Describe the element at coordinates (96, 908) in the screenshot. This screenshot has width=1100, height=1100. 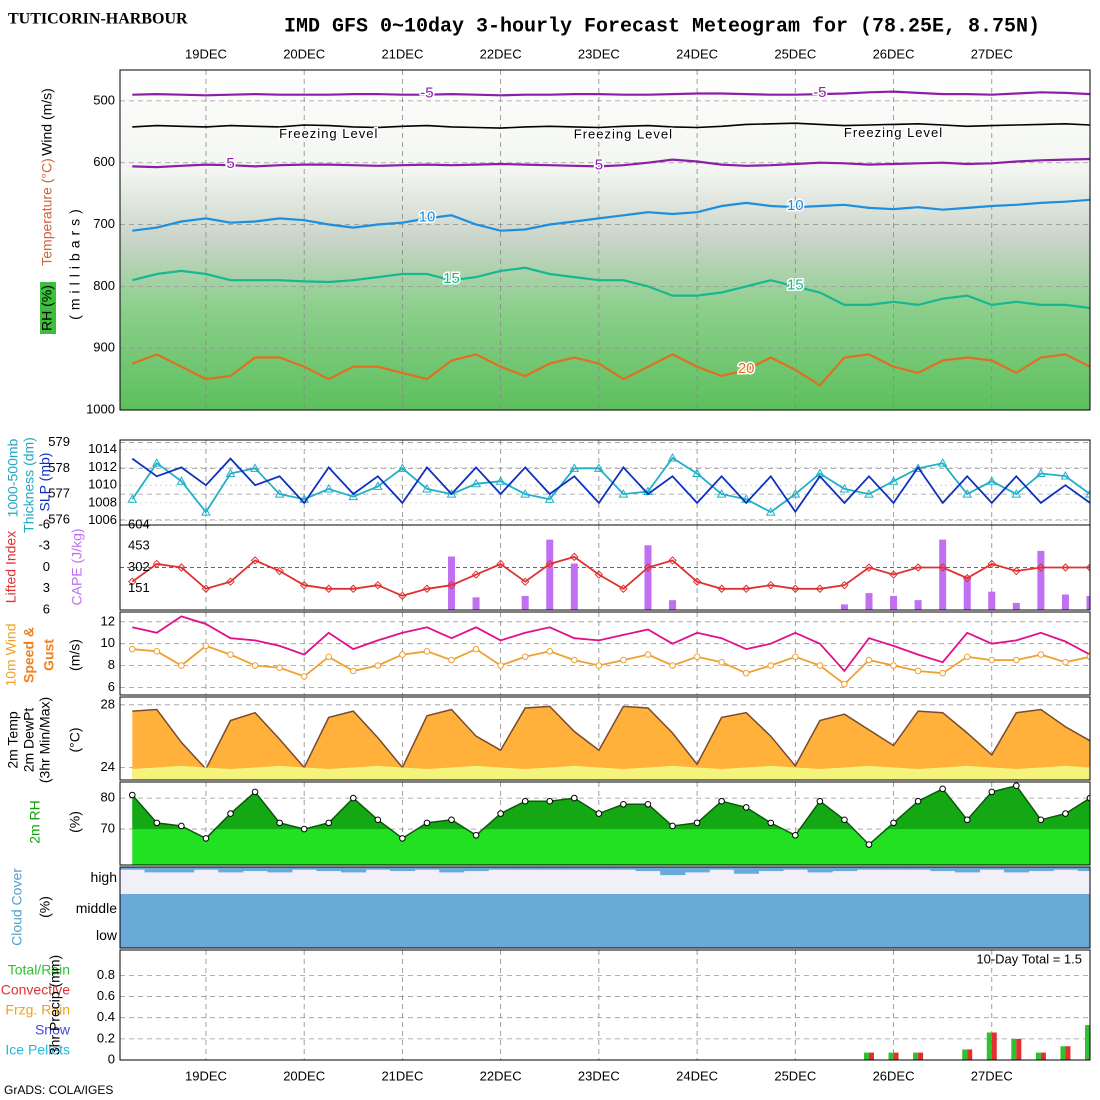
I see `cloud-level-label: middle` at that location.